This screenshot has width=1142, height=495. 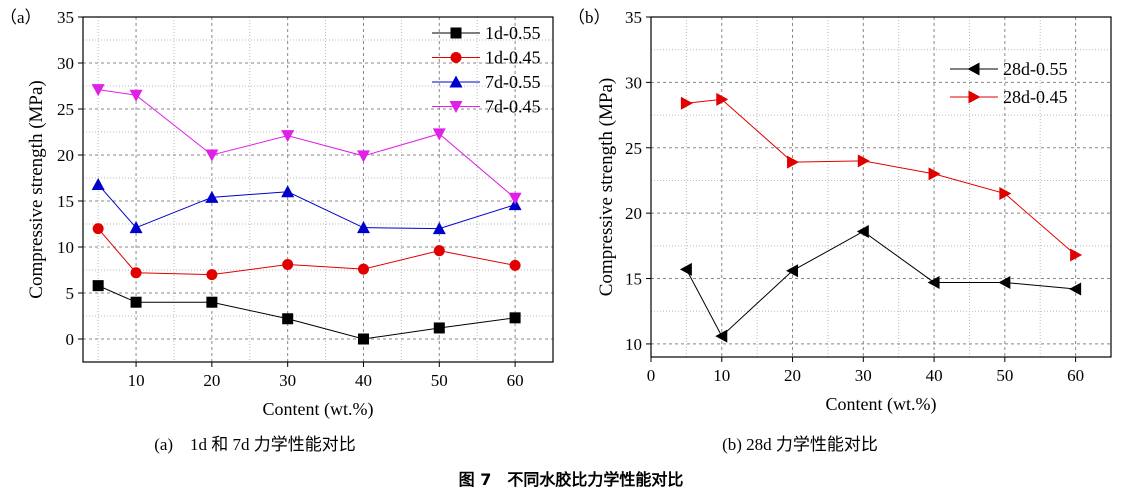 I want to click on subcaption: (a) 1d 和 7d 力学性能对比, so click(x=255, y=444).